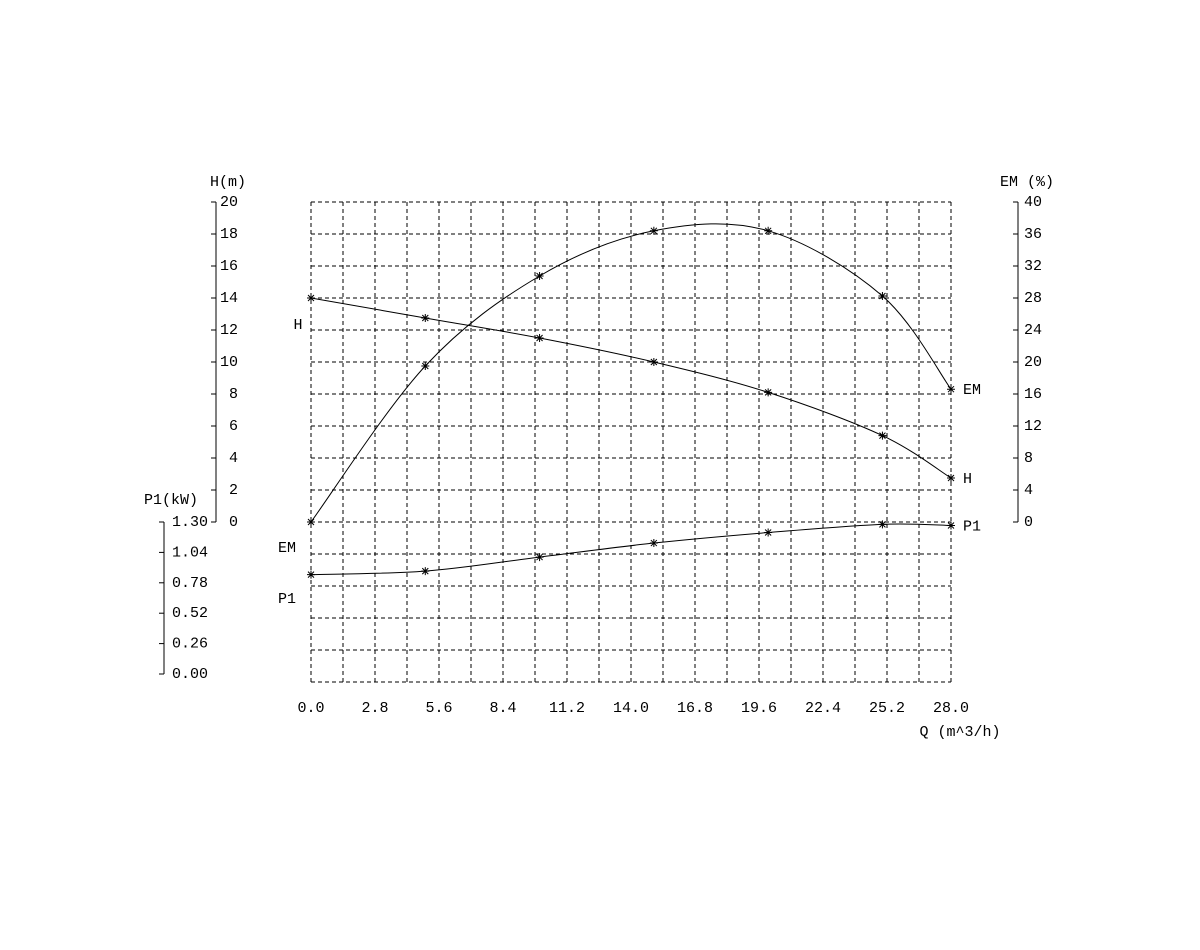  Describe the element at coordinates (229, 234) in the screenshot. I see `y-tick-label: 18` at that location.